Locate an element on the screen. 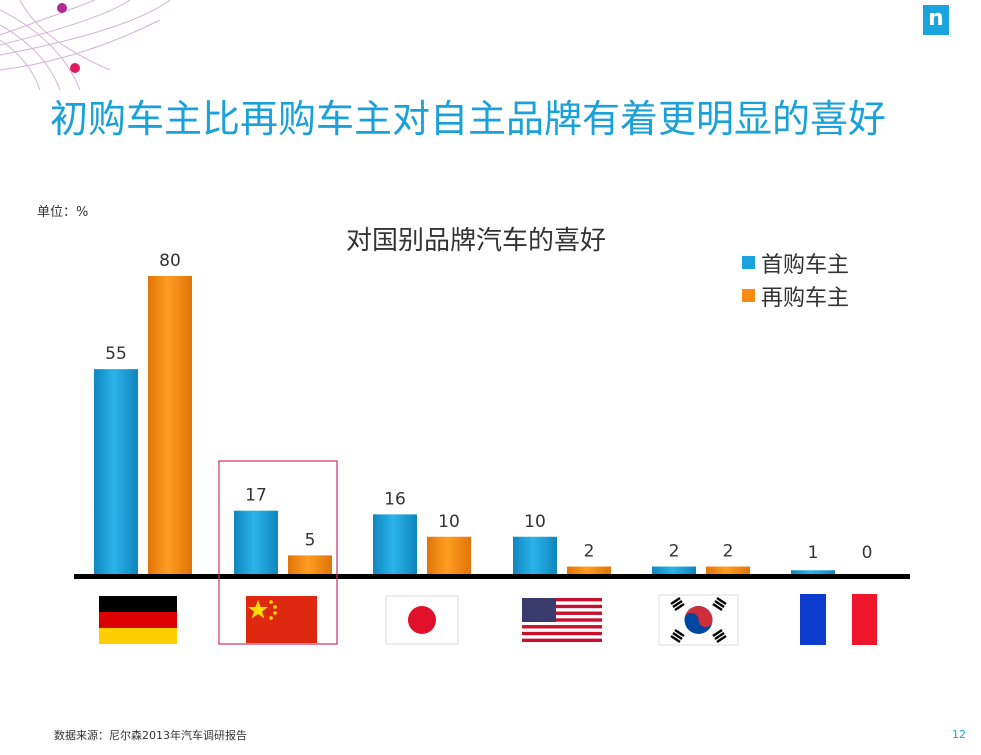 Image resolution: width=981 pixels, height=755 pixels. bar-first-germany is located at coordinates (116, 471).